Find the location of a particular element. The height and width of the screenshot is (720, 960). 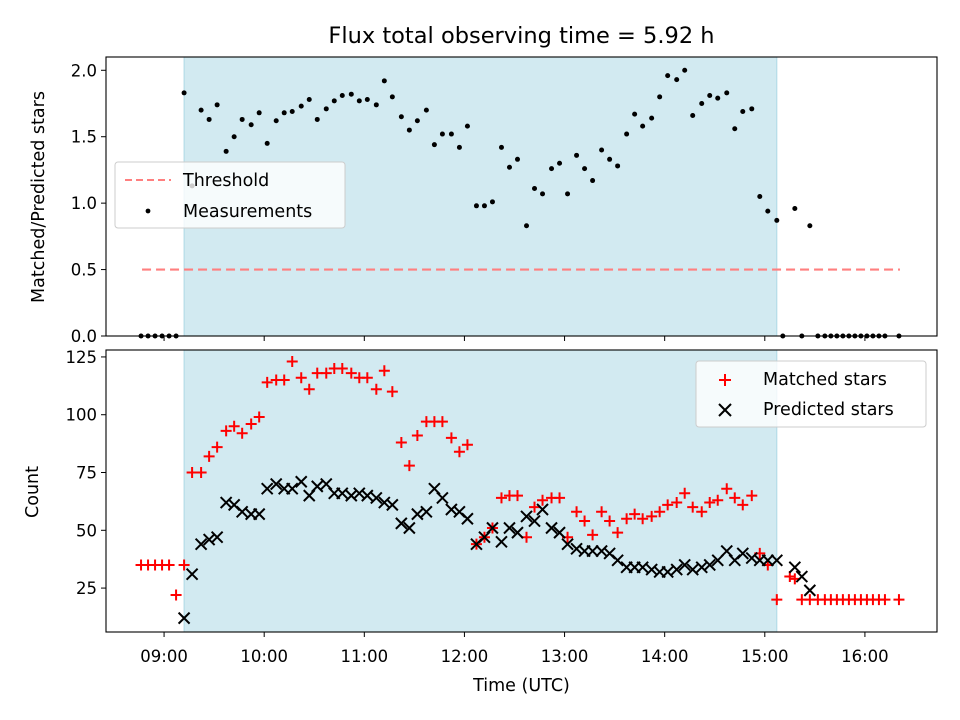

y-tick-label: 0.5 is located at coordinates (84, 270).